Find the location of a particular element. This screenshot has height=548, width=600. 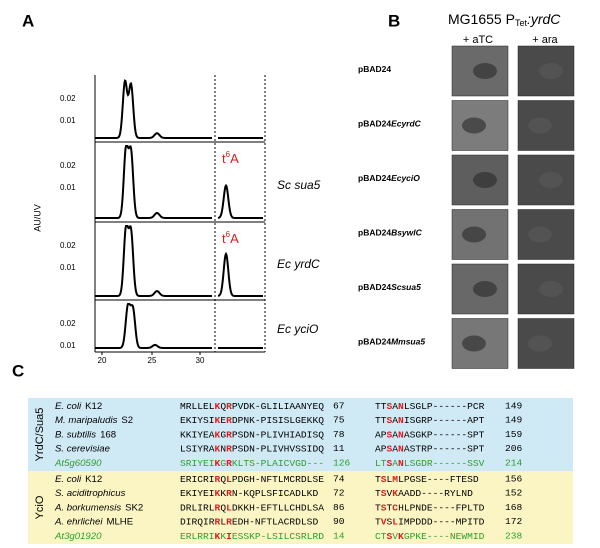

gene: BsywlC is located at coordinates (407, 233).